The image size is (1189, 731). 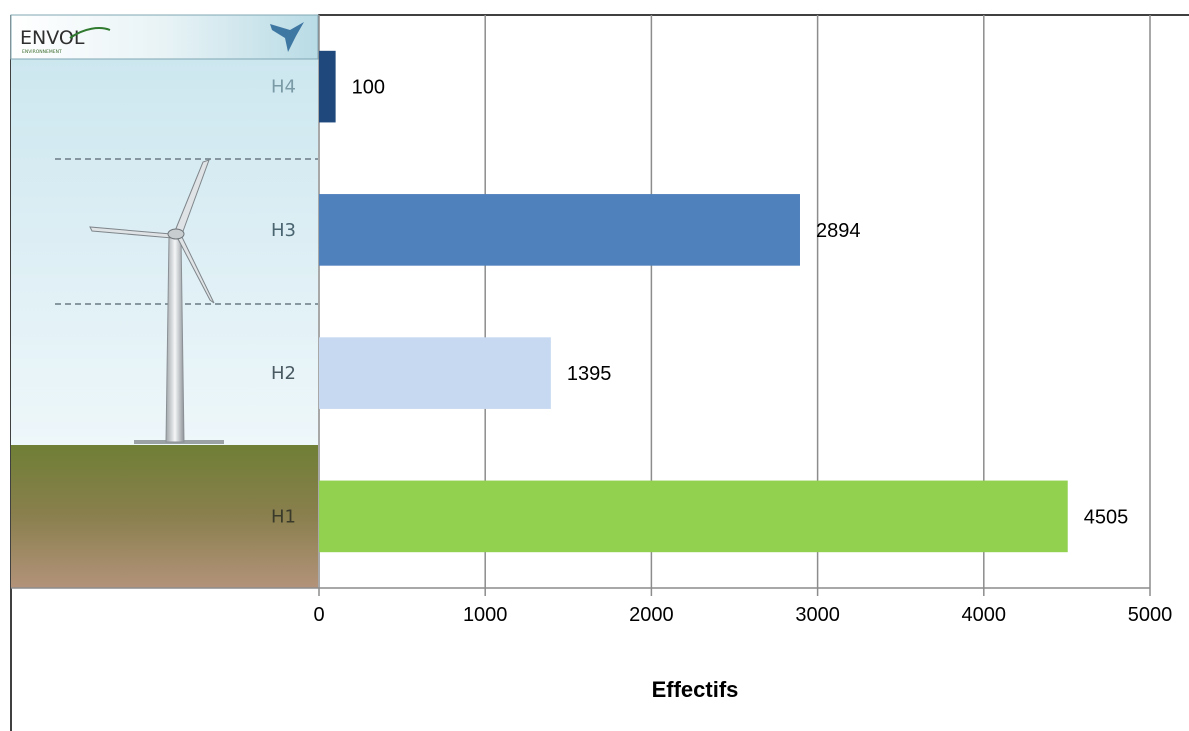 I want to click on bar-h1, so click(x=693, y=516).